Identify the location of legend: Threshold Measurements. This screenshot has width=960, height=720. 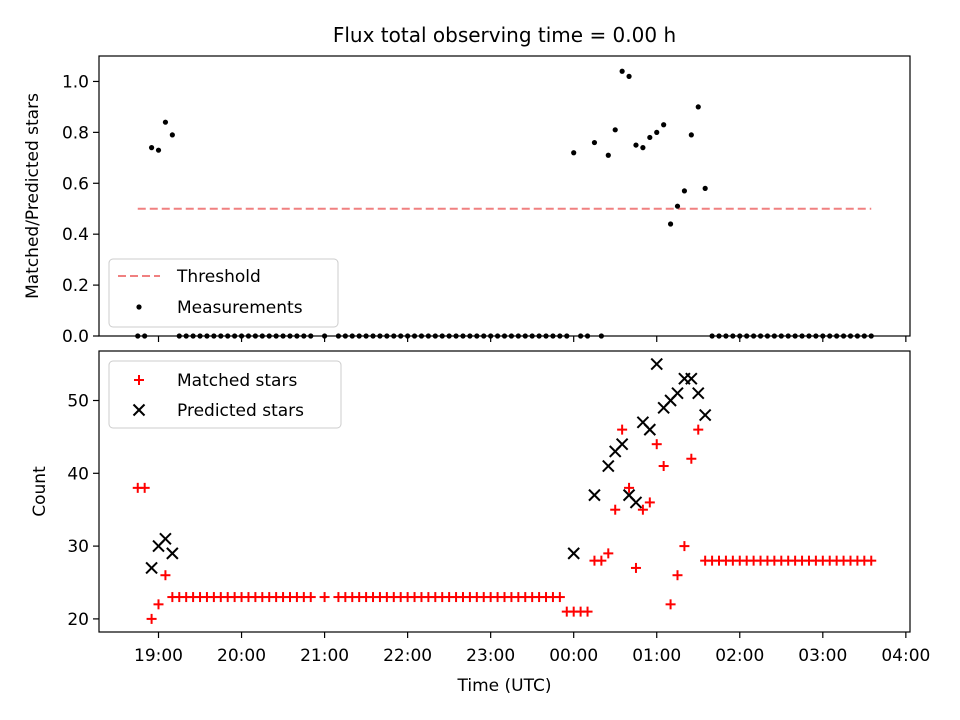
(223, 293).